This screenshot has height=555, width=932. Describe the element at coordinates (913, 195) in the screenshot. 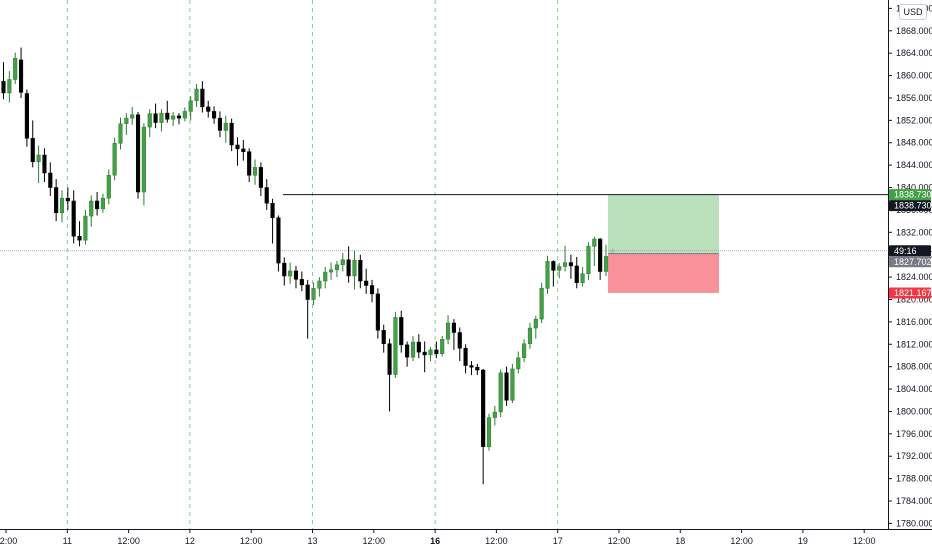

I see `price-label-text: 1838.730` at that location.